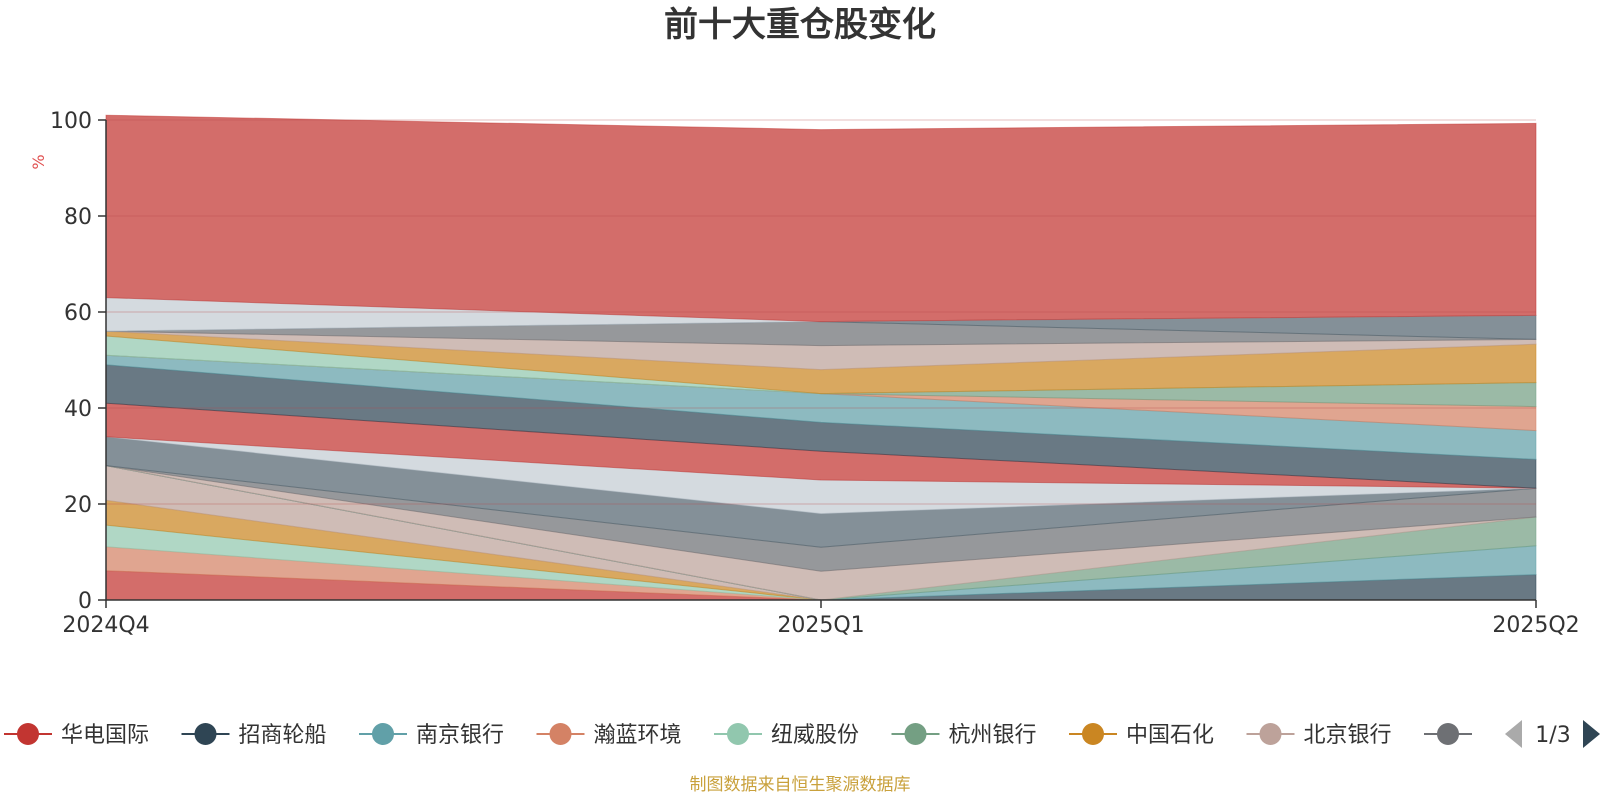  I want to click on legend-prev-icon, so click(1513, 734).